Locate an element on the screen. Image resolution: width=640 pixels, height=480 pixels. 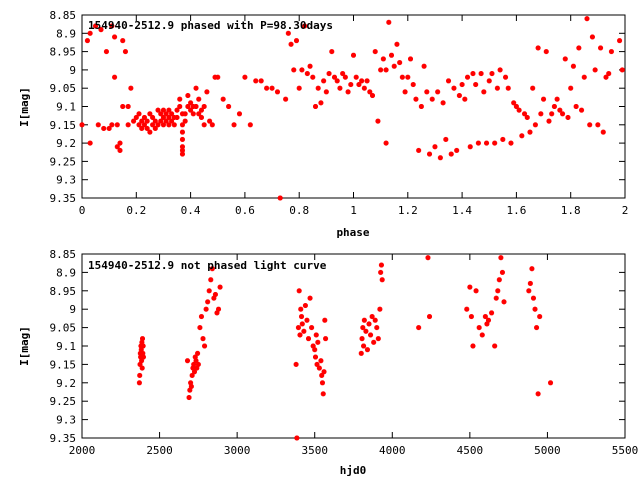
y-tick-label: 8.9 is located at coordinates (66, 272).